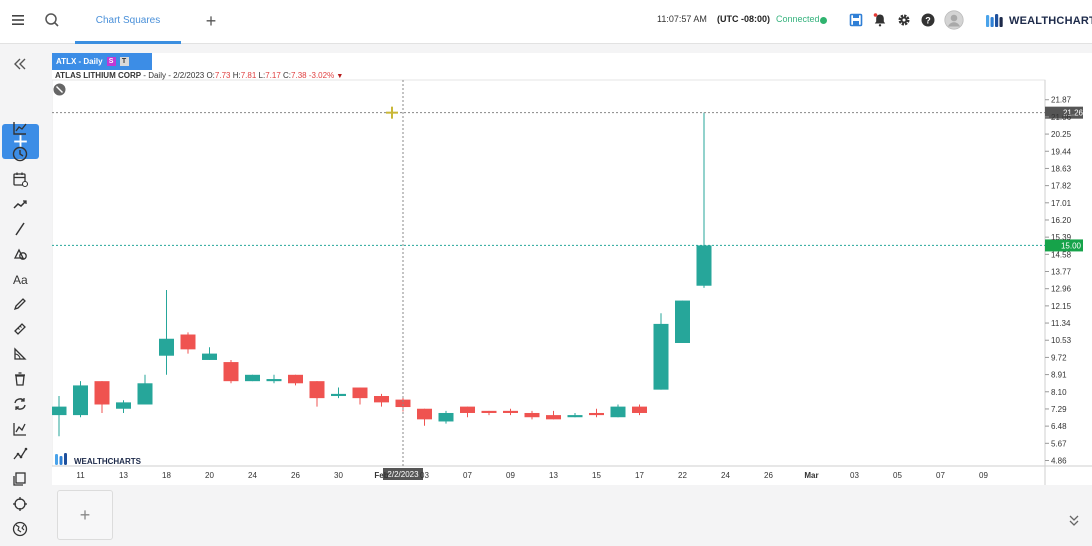  What do you see at coordinates (20, 229) in the screenshot?
I see `line-tool-icon` at bounding box center [20, 229].